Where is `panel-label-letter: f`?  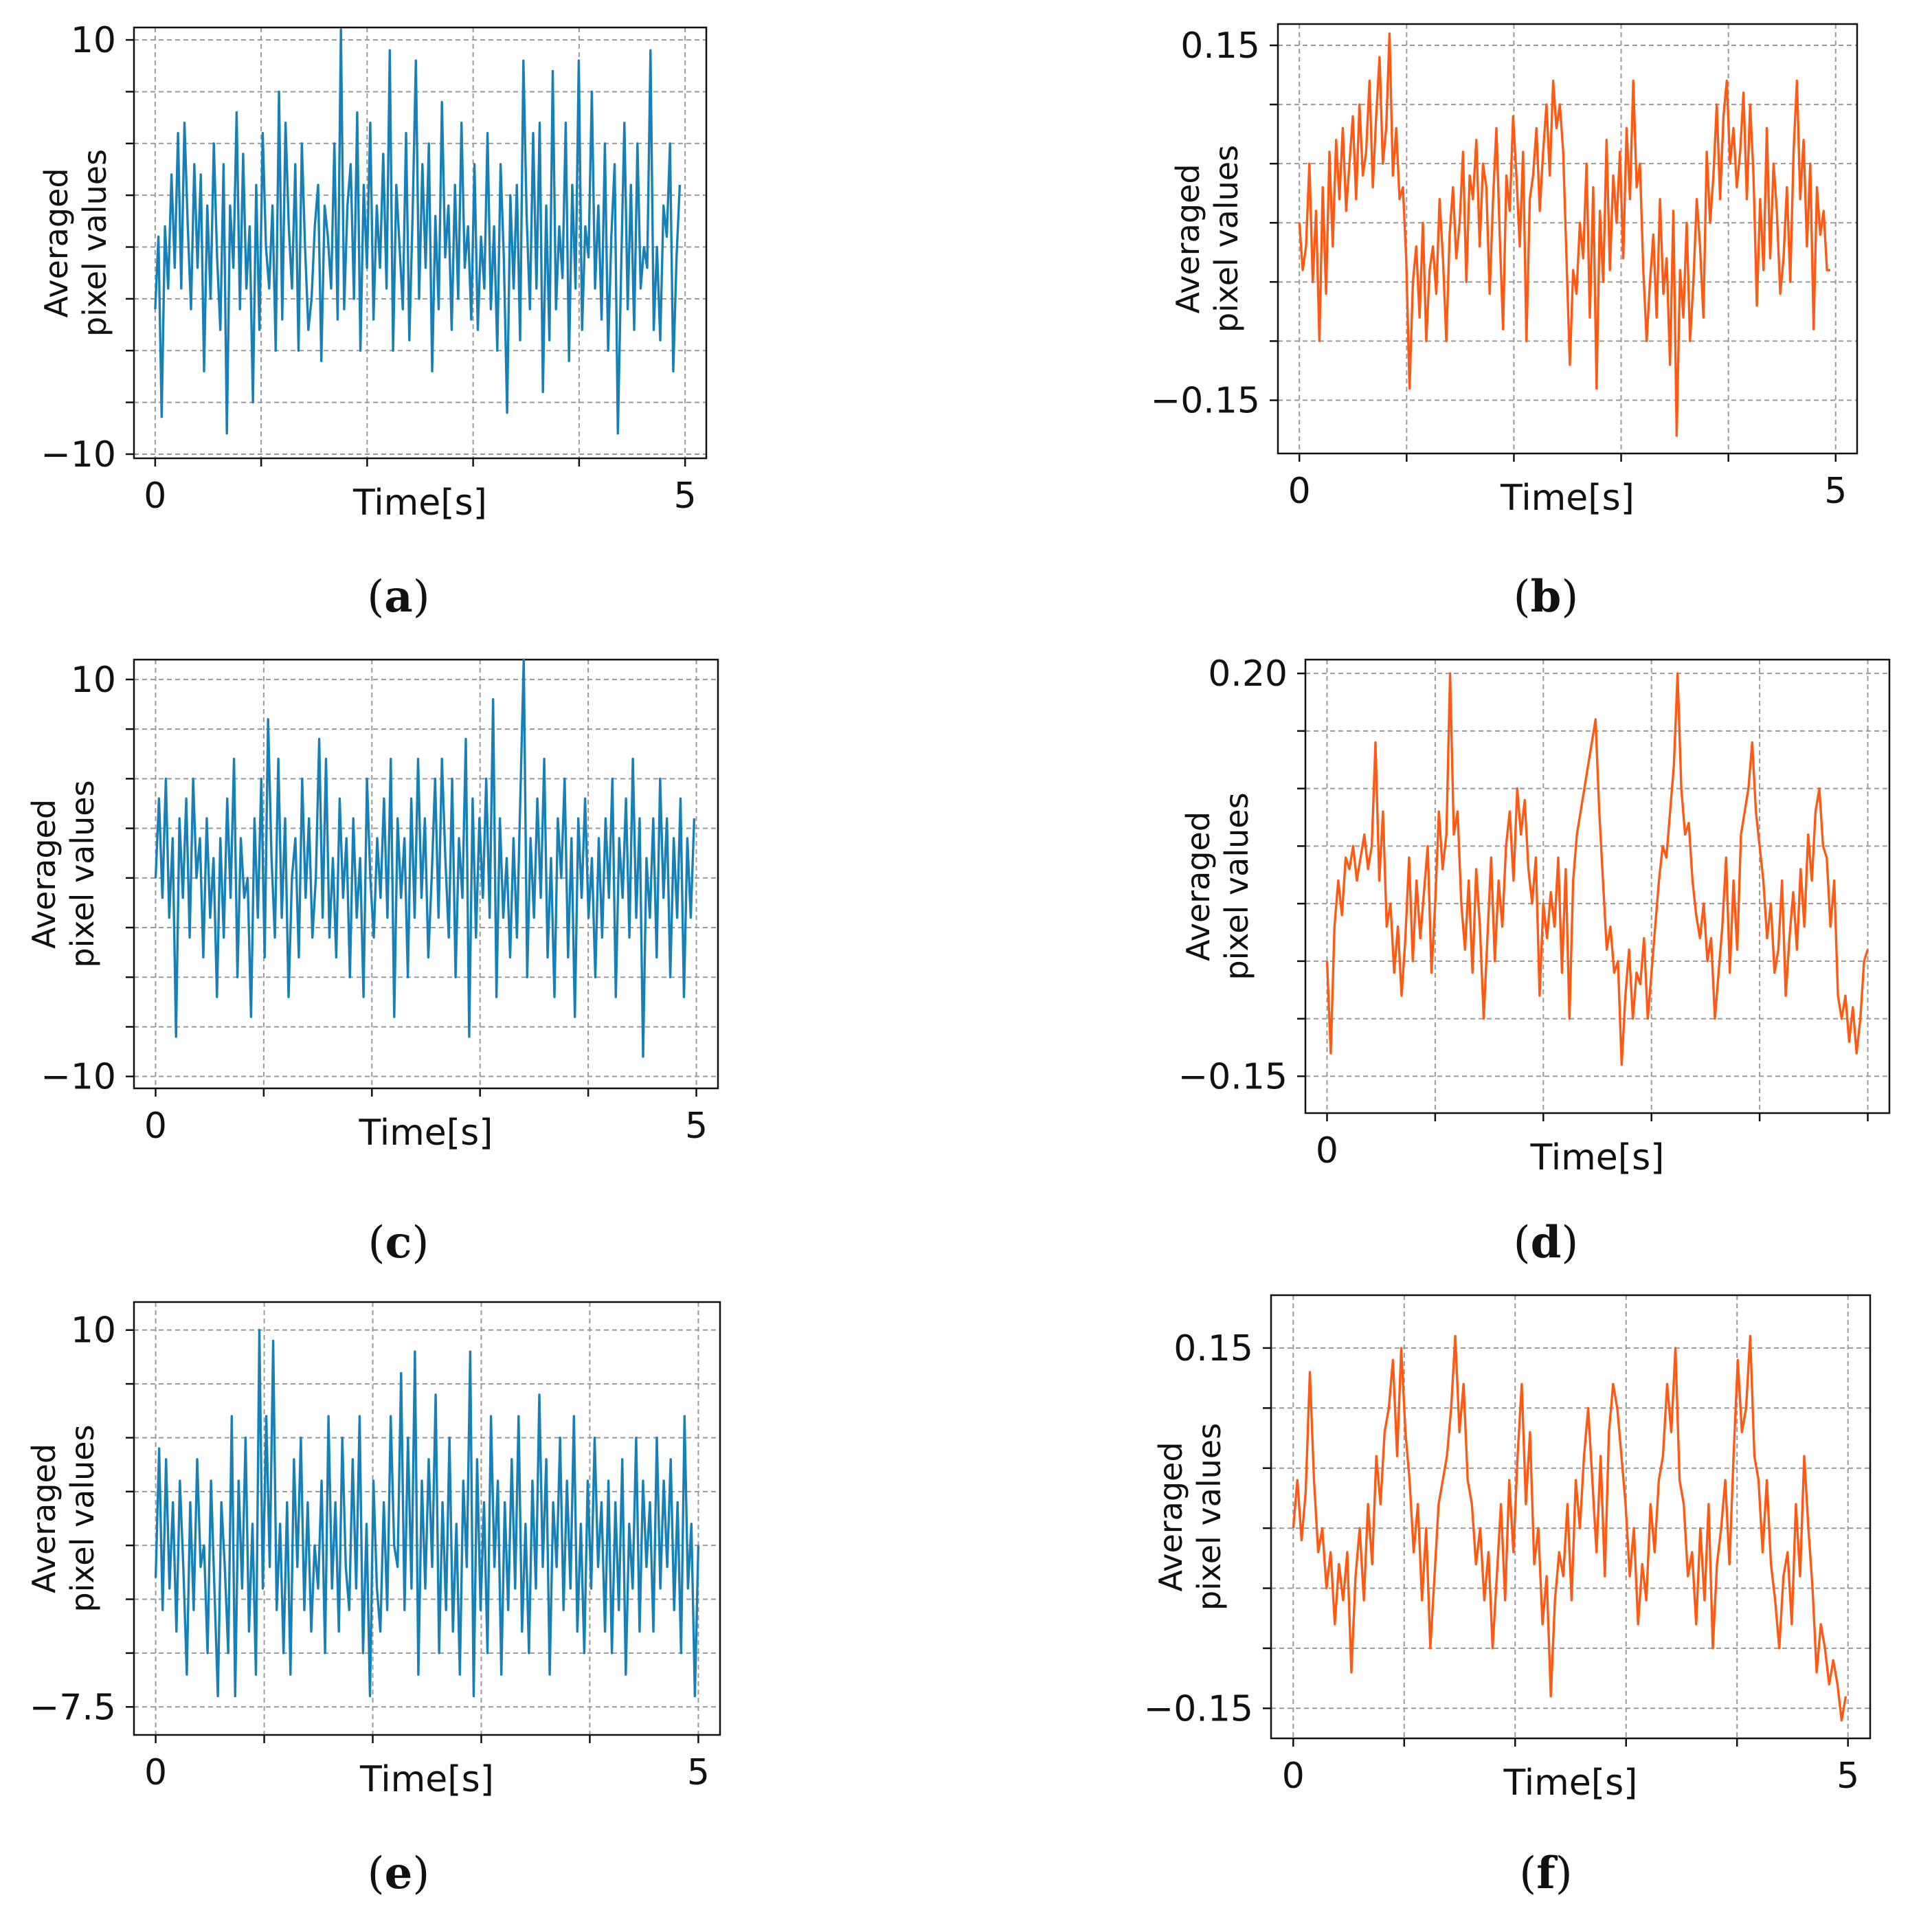 panel-label-letter: f is located at coordinates (1547, 1873).